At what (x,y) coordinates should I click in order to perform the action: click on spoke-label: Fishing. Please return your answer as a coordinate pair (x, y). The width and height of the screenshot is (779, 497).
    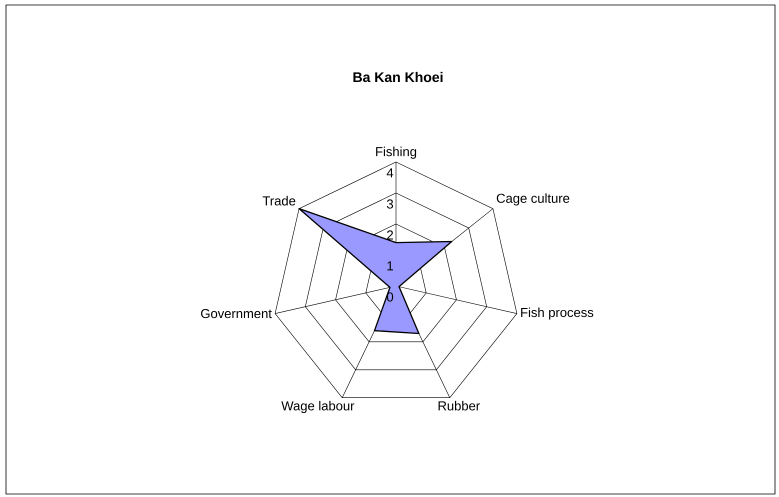
    Looking at the image, I should click on (396, 152).